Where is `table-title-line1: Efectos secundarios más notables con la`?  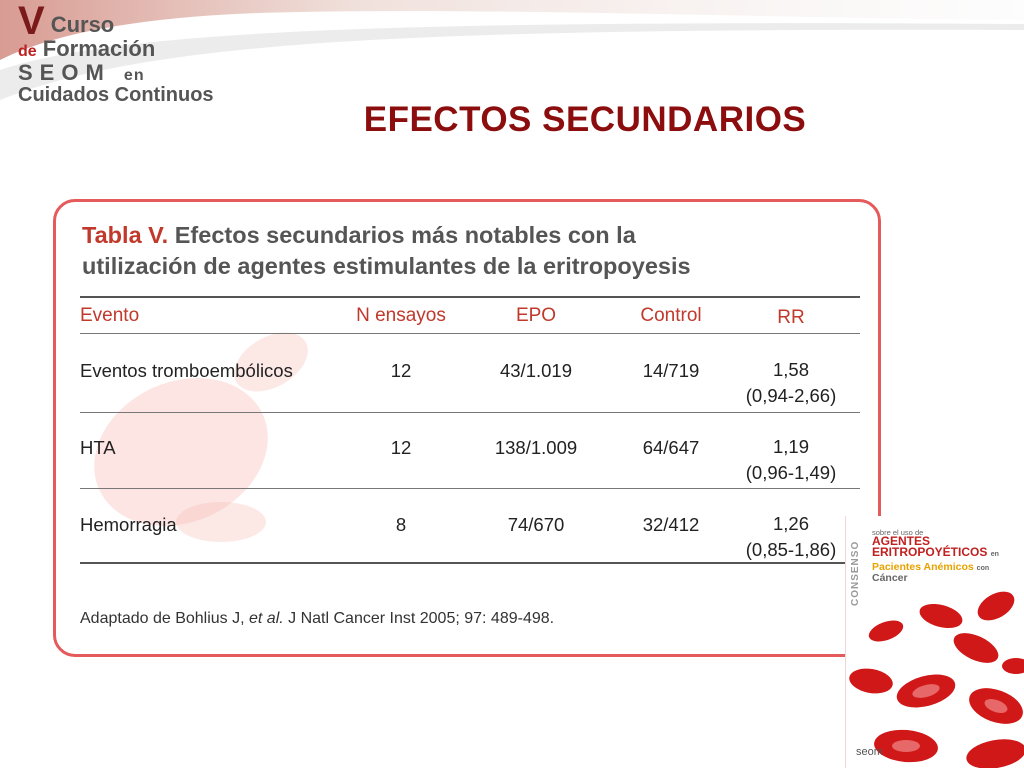 table-title-line1: Efectos secundarios más notables con la is located at coordinates (405, 235).